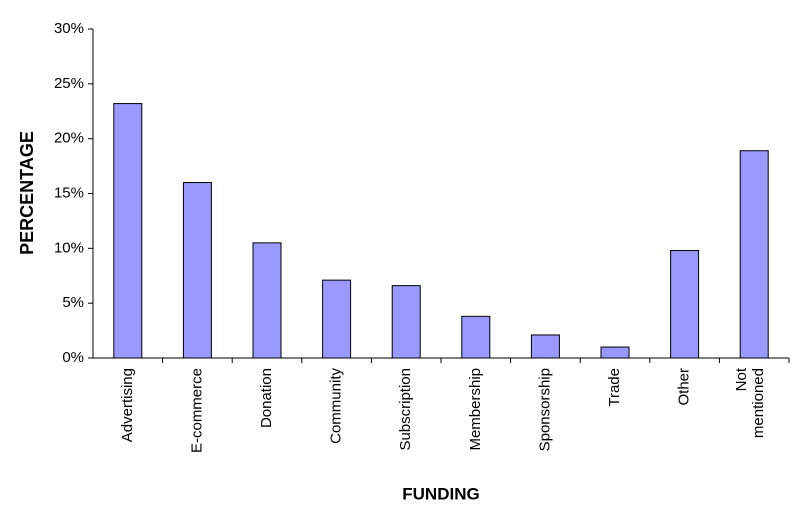  I want to click on y-axis-title: PERCENTAGE, so click(27, 193).